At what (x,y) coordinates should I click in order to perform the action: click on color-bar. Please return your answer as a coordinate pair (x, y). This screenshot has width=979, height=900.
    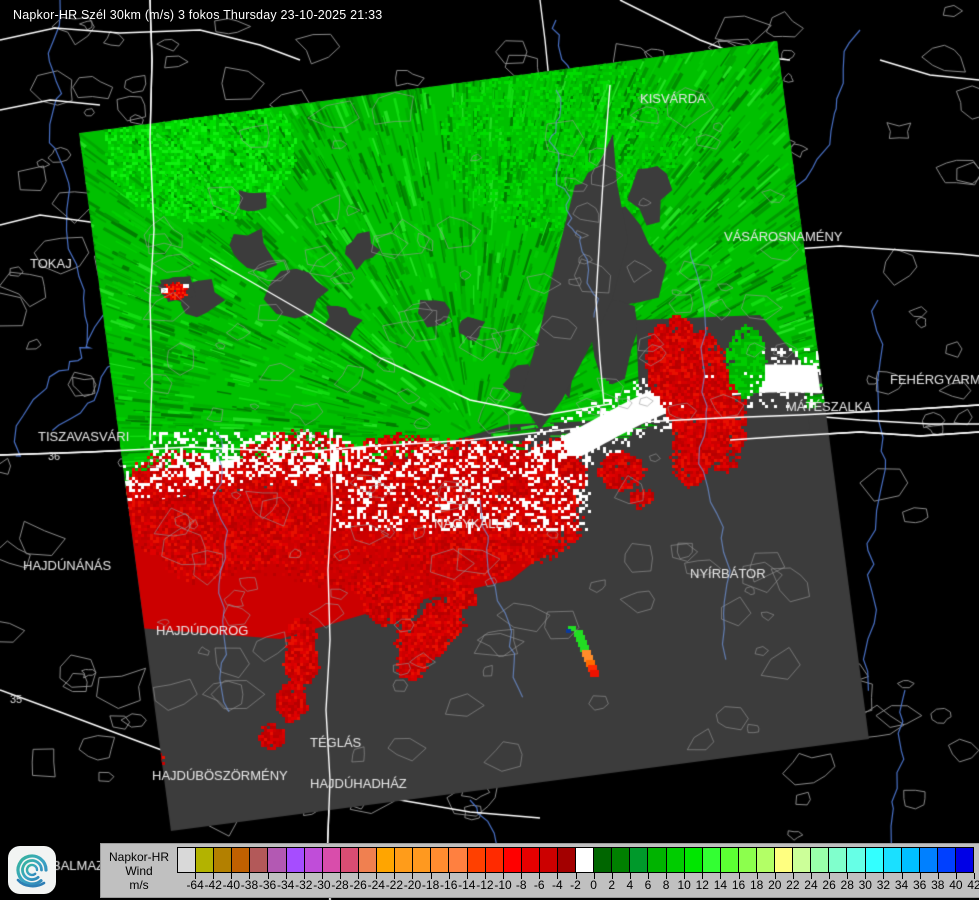
    Looking at the image, I should click on (575, 860).